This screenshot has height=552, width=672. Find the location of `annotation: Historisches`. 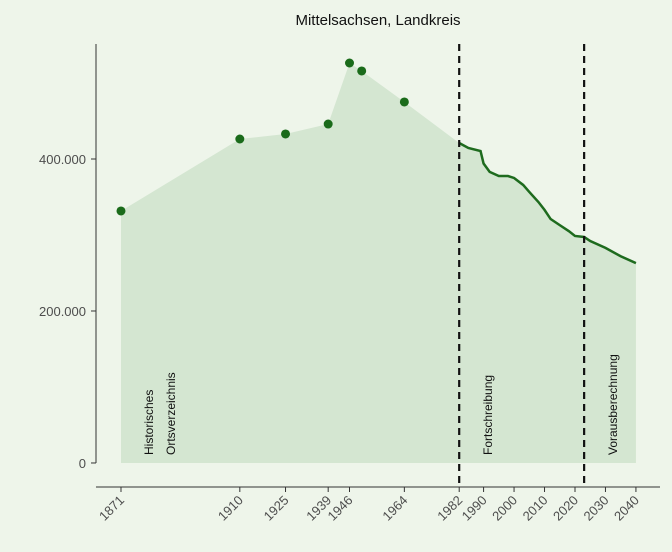

annotation: Historisches is located at coordinates (149, 422).